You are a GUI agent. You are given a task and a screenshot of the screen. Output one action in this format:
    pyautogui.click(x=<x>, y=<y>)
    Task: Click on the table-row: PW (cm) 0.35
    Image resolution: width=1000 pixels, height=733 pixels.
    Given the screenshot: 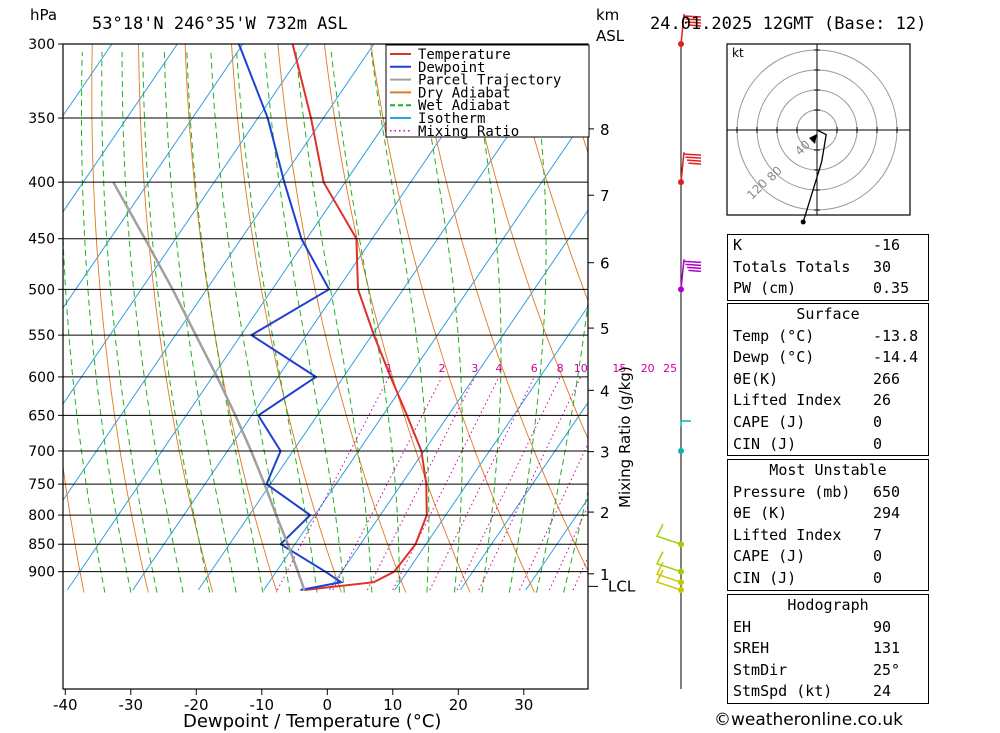 What is the action you would take?
    pyautogui.click(x=821, y=288)
    